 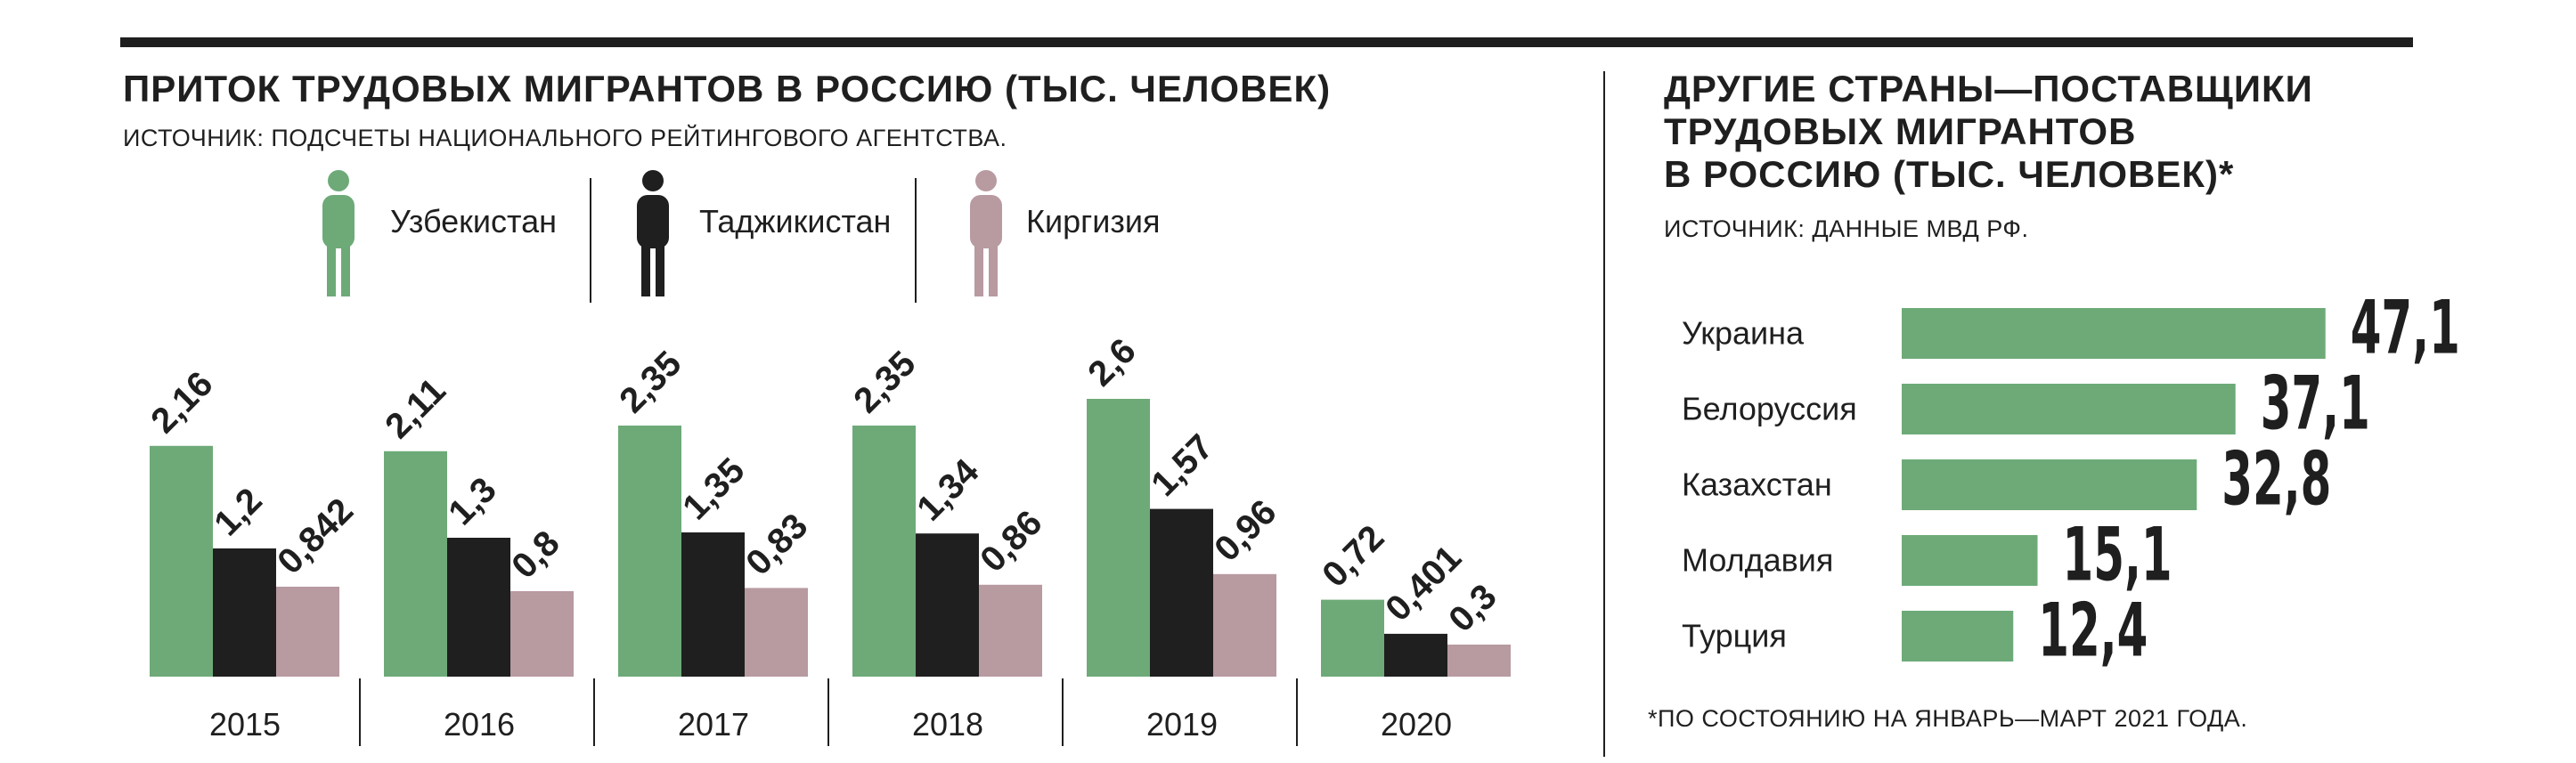 What do you see at coordinates (1182, 724) in the screenshot?
I see `x-tick-label: 2019` at bounding box center [1182, 724].